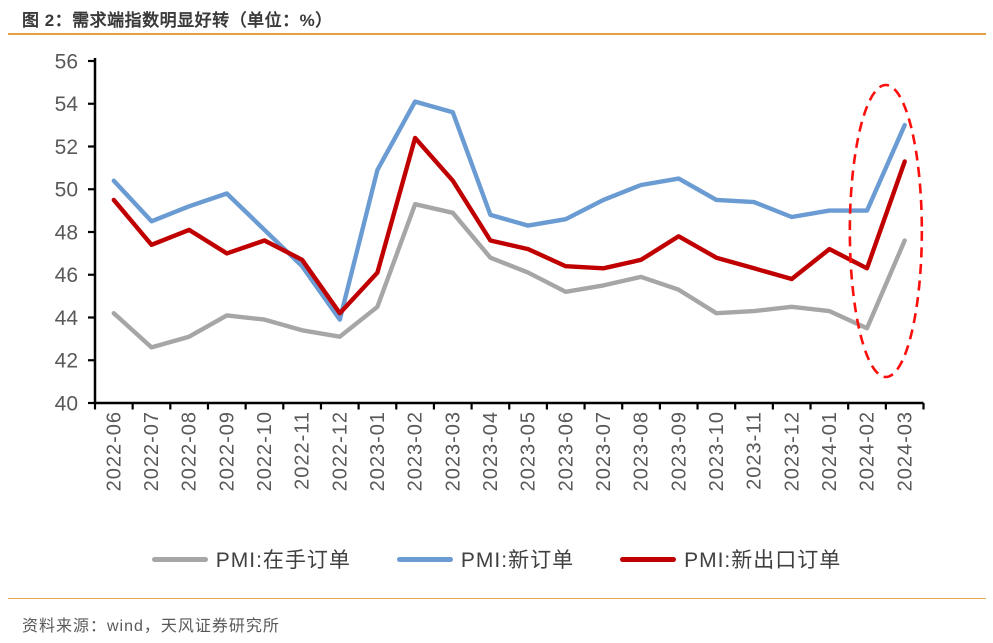  I want to click on x-tick-label: 2022-07, so click(152, 451).